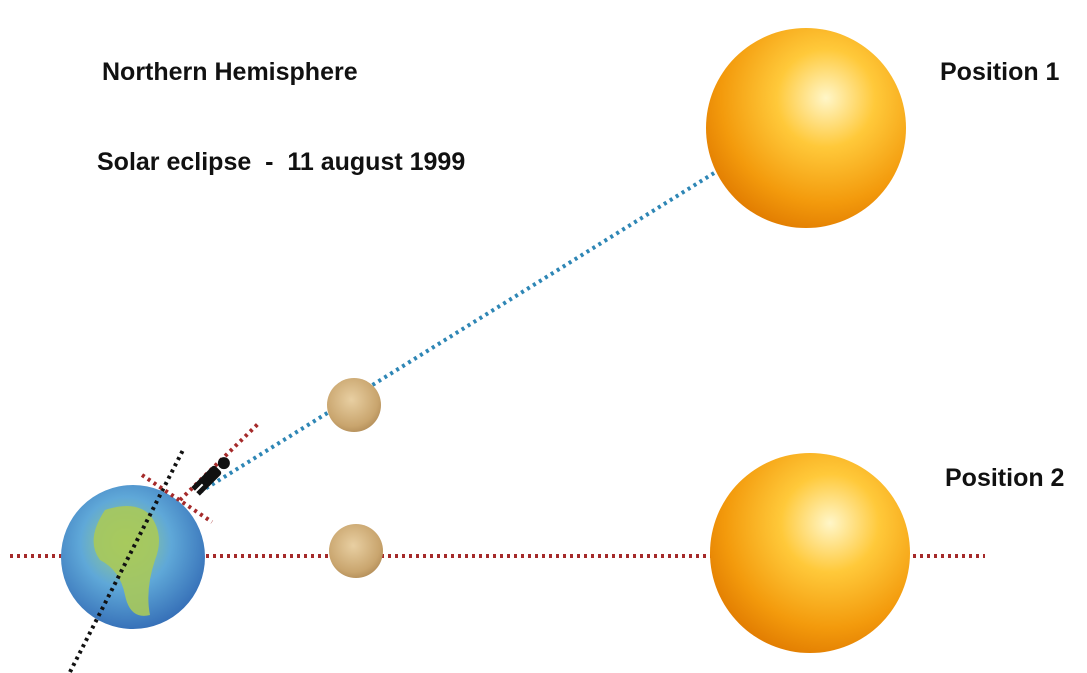 The image size is (1087, 673). What do you see at coordinates (230, 72) in the screenshot?
I see `title: Northern Hemisphere` at bounding box center [230, 72].